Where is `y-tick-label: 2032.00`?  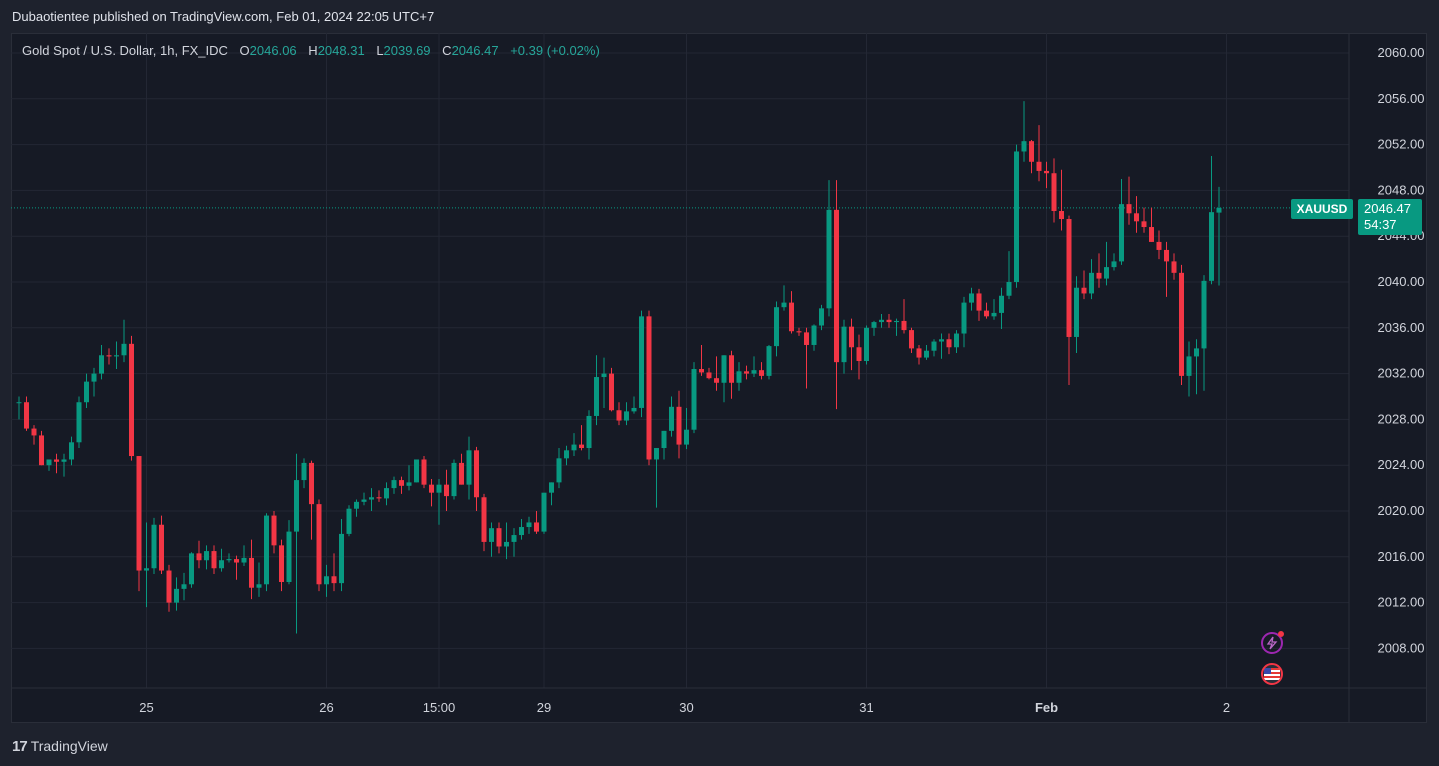
y-tick-label: 2032.00 is located at coordinates (1401, 373).